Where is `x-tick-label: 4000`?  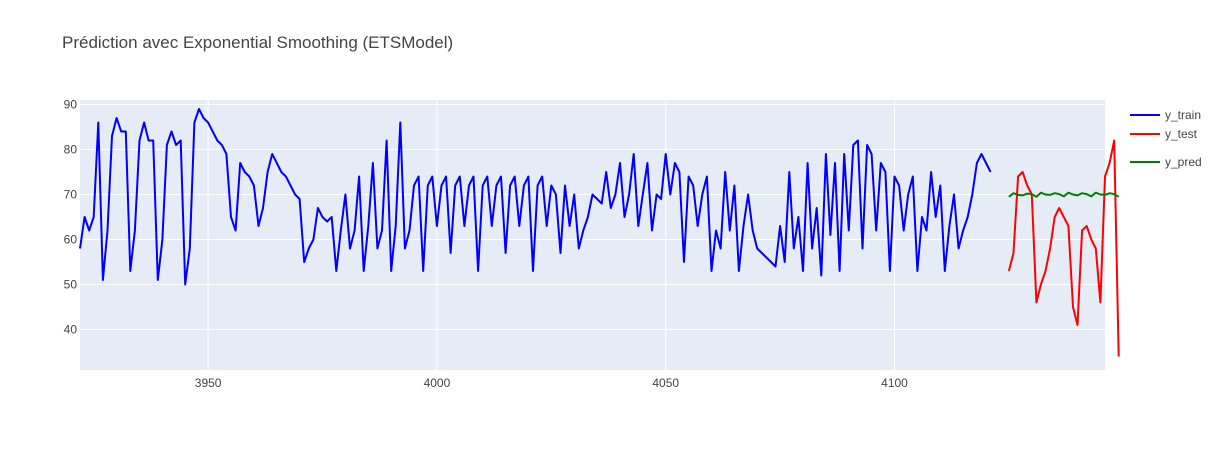 x-tick-label: 4000 is located at coordinates (437, 383).